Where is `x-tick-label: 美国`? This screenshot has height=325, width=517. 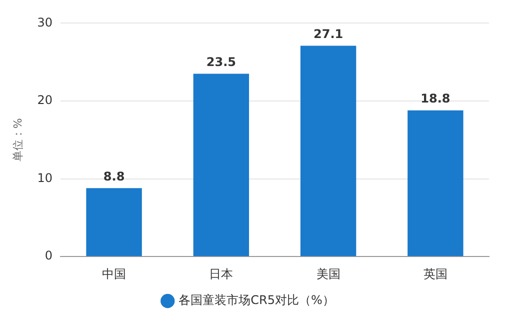 x-tick-label: 美国 is located at coordinates (328, 273).